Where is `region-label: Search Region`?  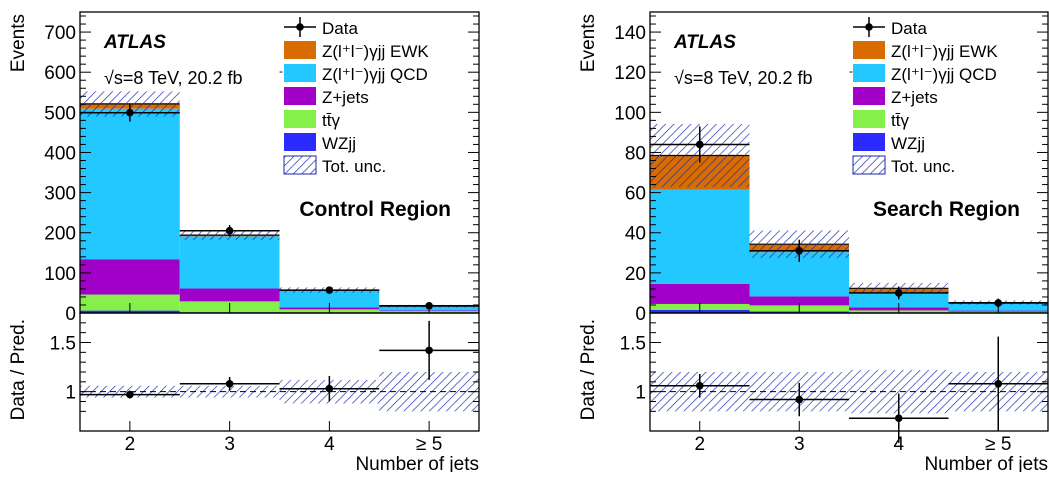
region-label: Search Region is located at coordinates (946, 209).